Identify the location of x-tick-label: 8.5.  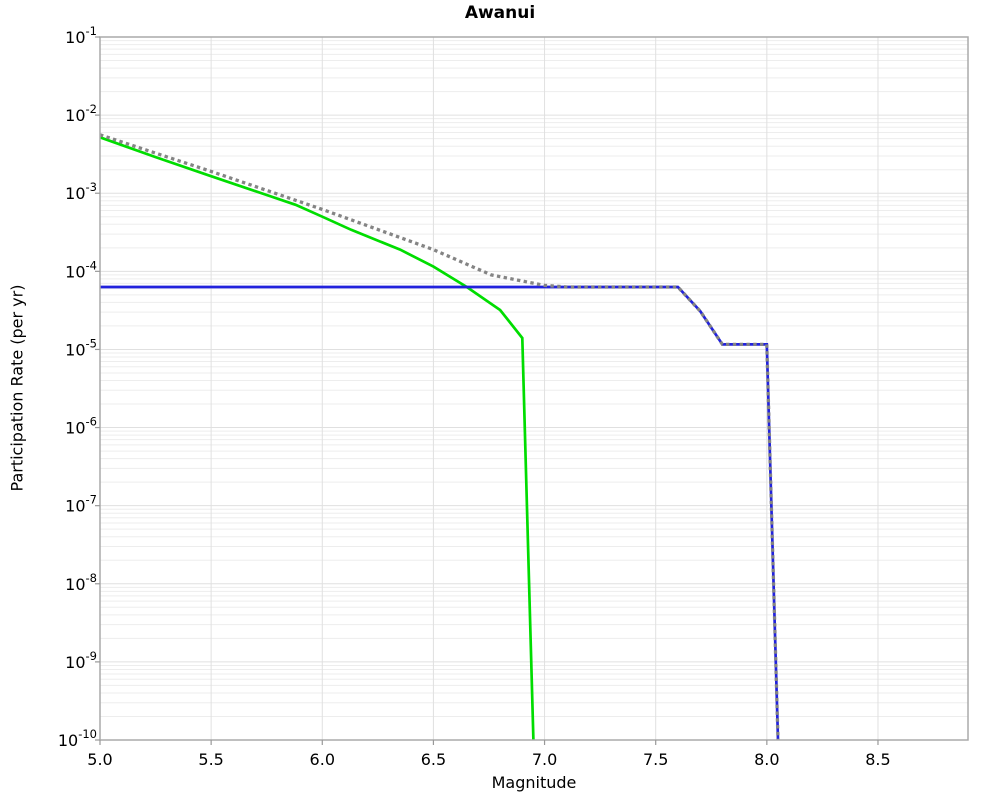
(877, 759).